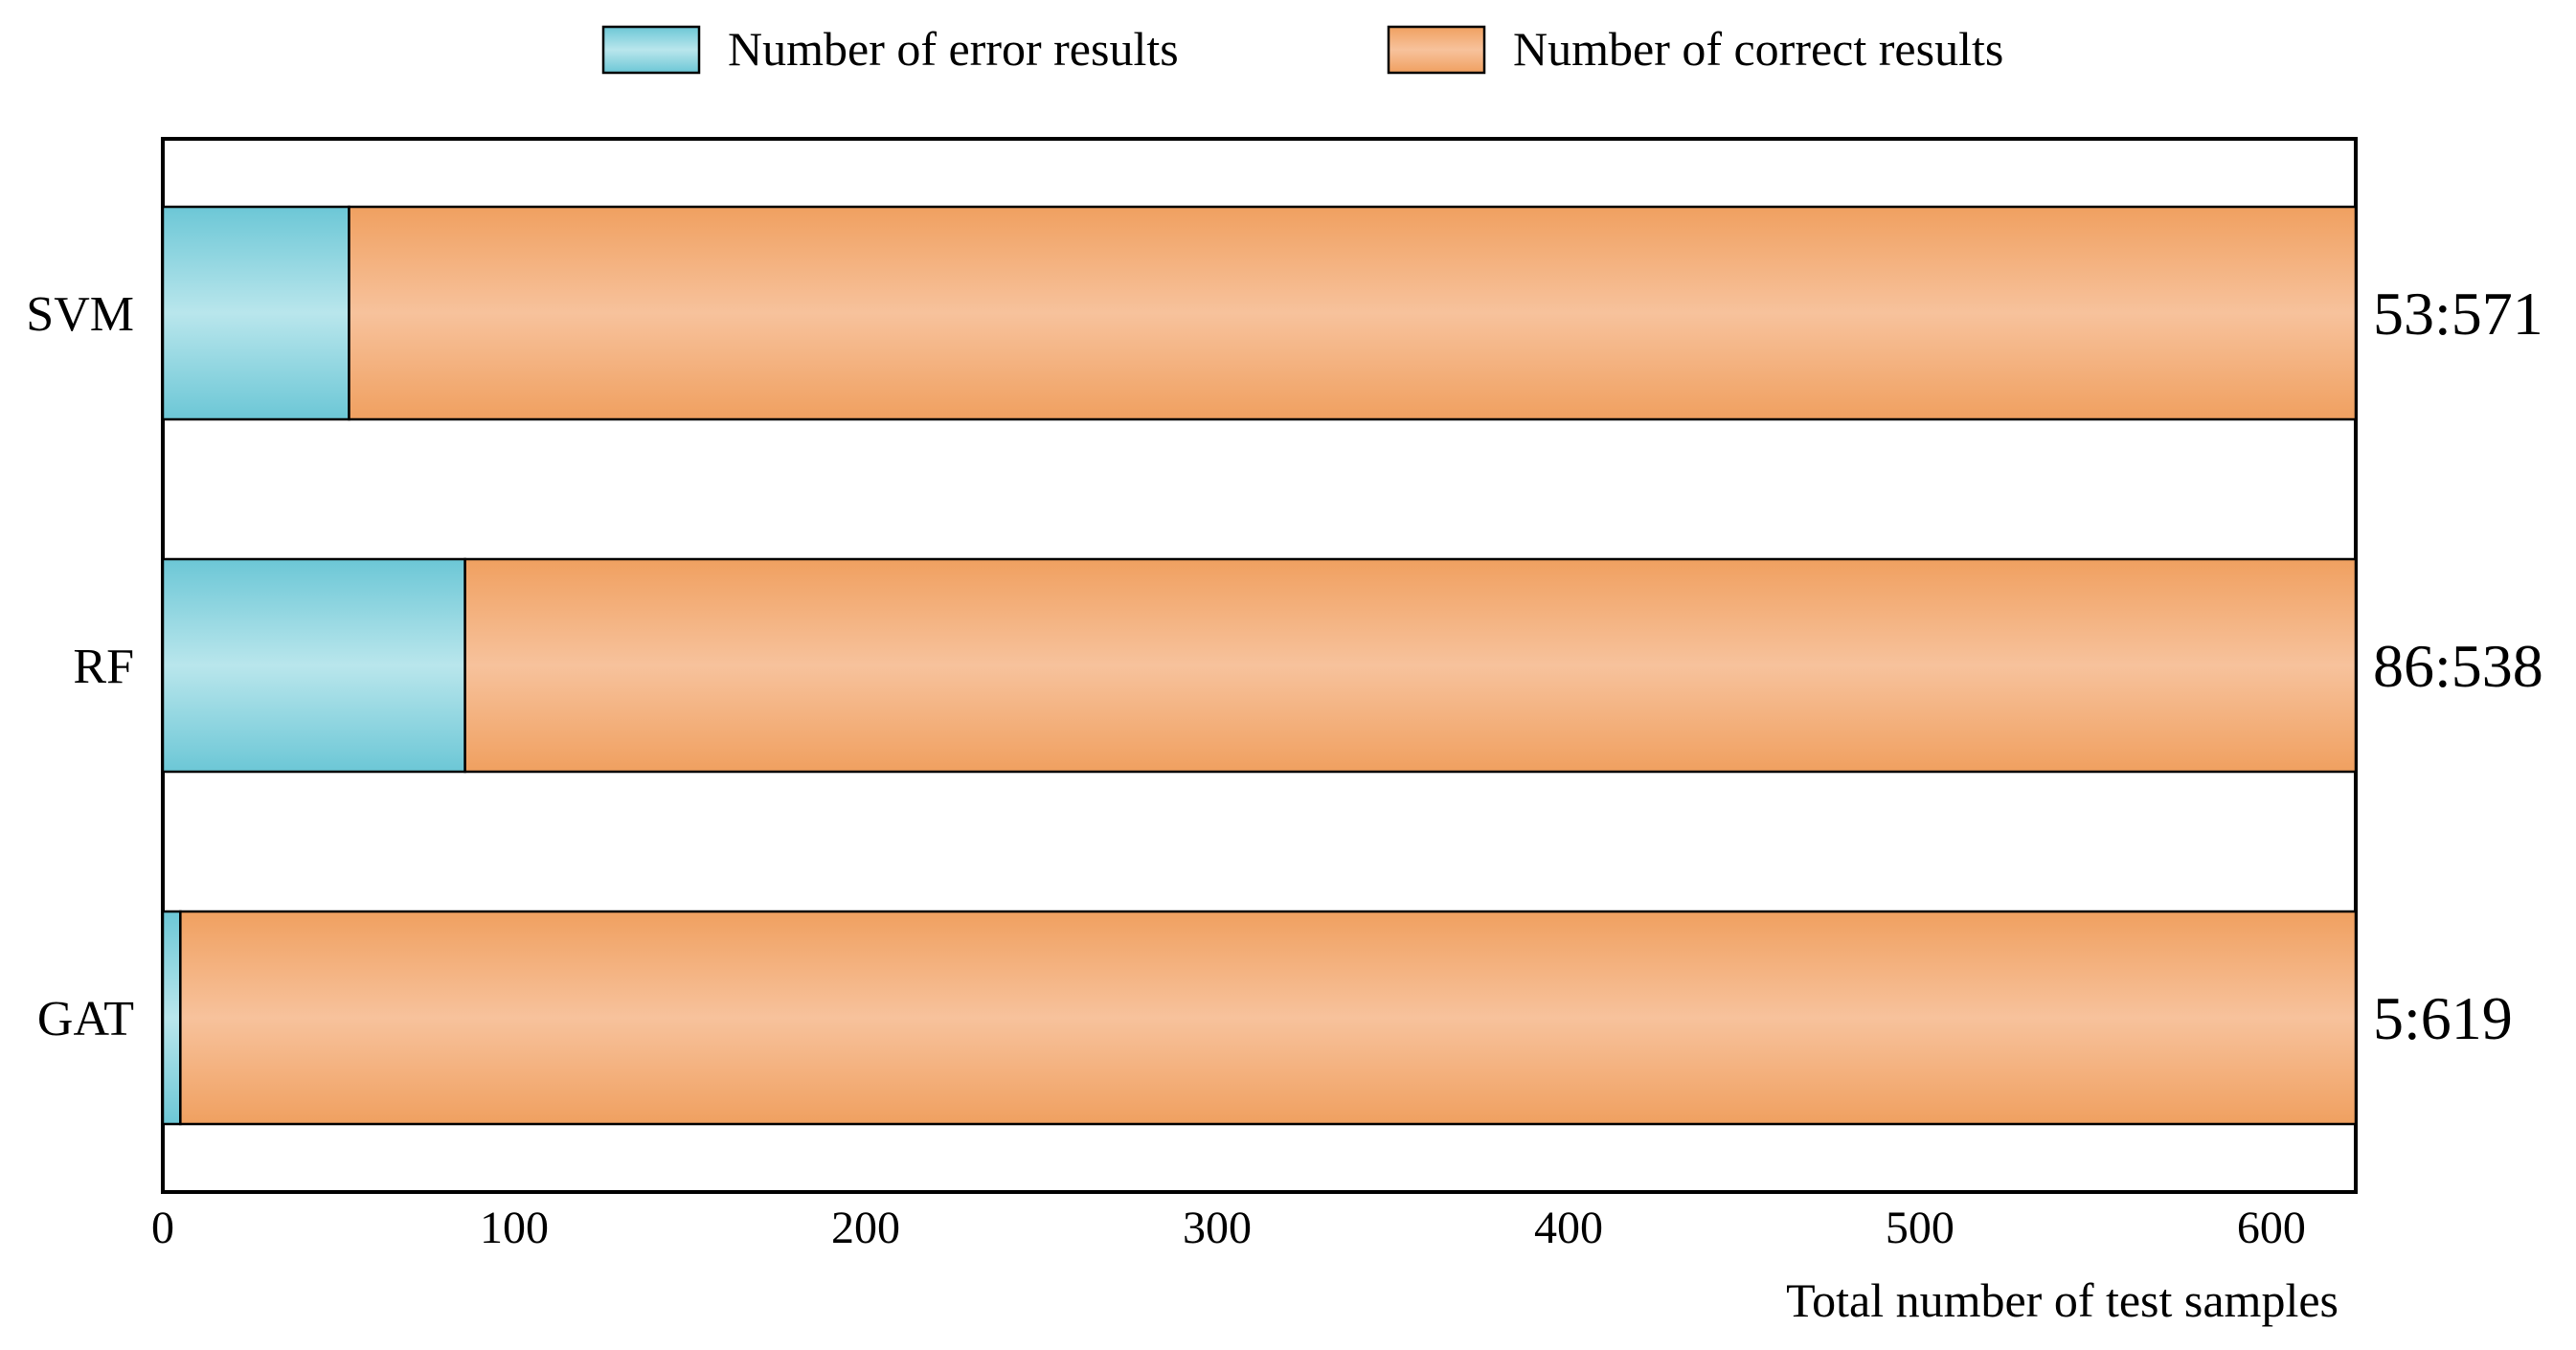  Describe the element at coordinates (1436, 50) in the screenshot. I see `legend-swatch-correct` at that location.